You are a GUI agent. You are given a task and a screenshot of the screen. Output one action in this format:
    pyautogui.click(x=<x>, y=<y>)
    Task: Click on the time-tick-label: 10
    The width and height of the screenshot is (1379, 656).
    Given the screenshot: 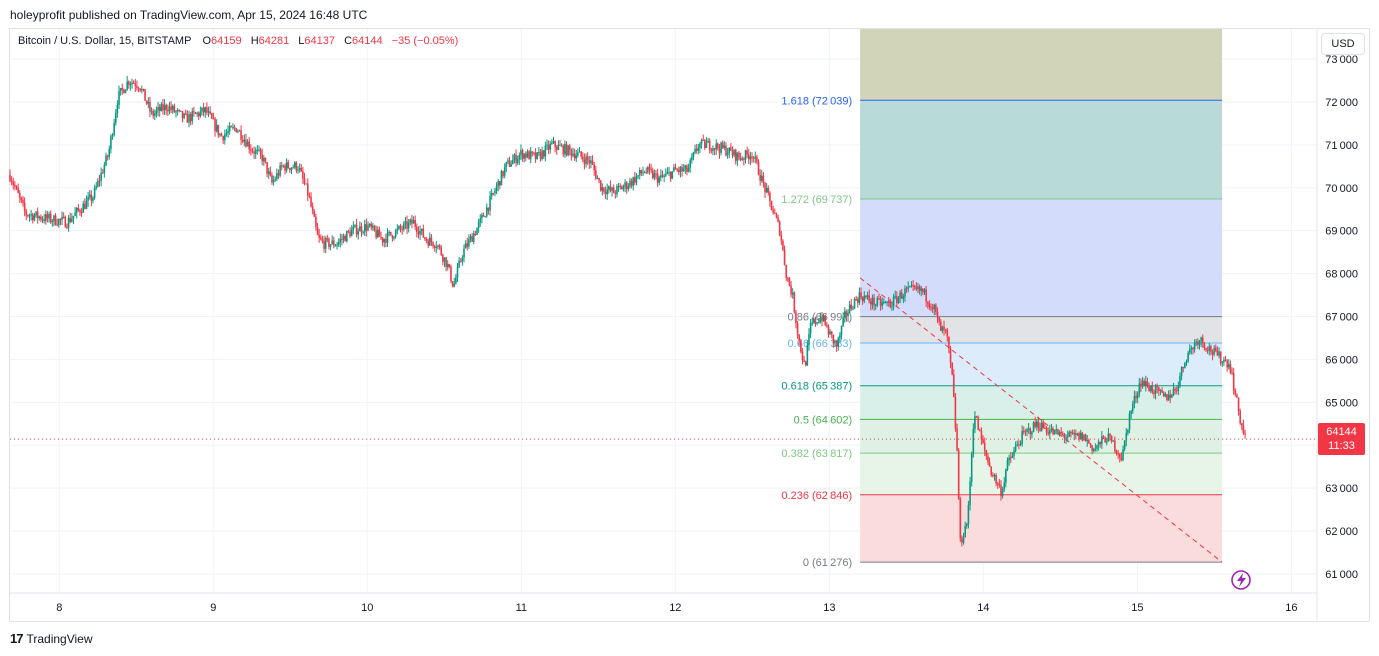 What is the action you would take?
    pyautogui.click(x=367, y=608)
    